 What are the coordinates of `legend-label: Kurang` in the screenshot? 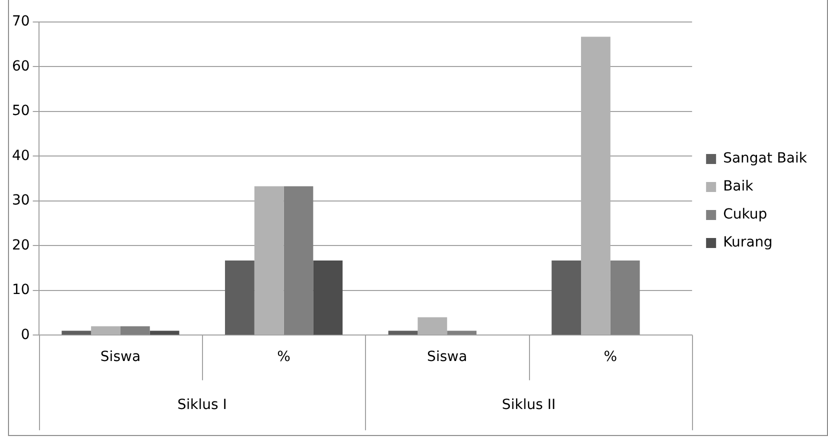 It's located at (748, 242).